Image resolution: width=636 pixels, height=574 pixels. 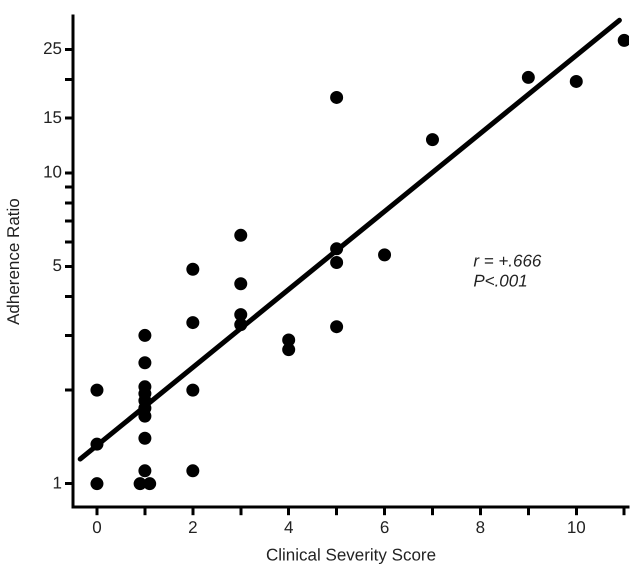 What do you see at coordinates (576, 528) in the screenshot?
I see `x-tick-label: 10` at bounding box center [576, 528].